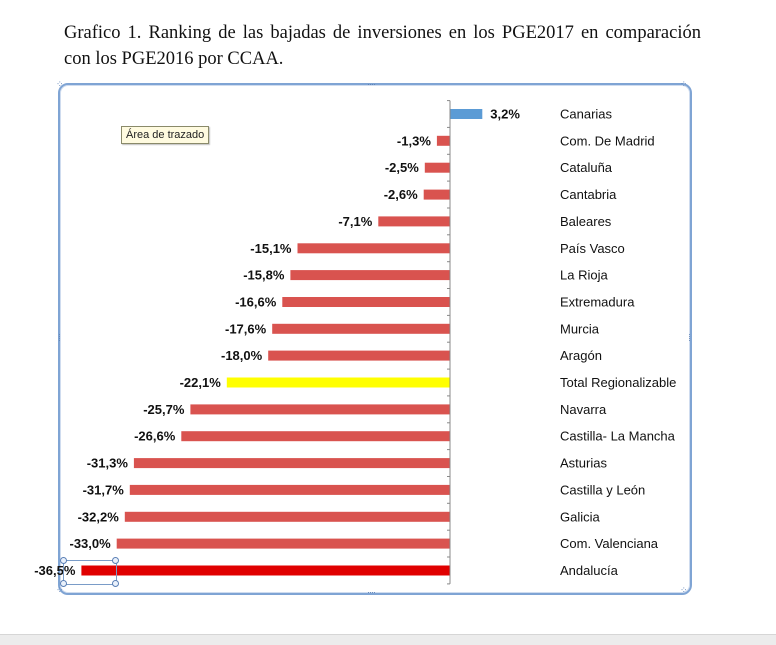 The width and height of the screenshot is (776, 645). I want to click on bar-com-valenciana, so click(283, 543).